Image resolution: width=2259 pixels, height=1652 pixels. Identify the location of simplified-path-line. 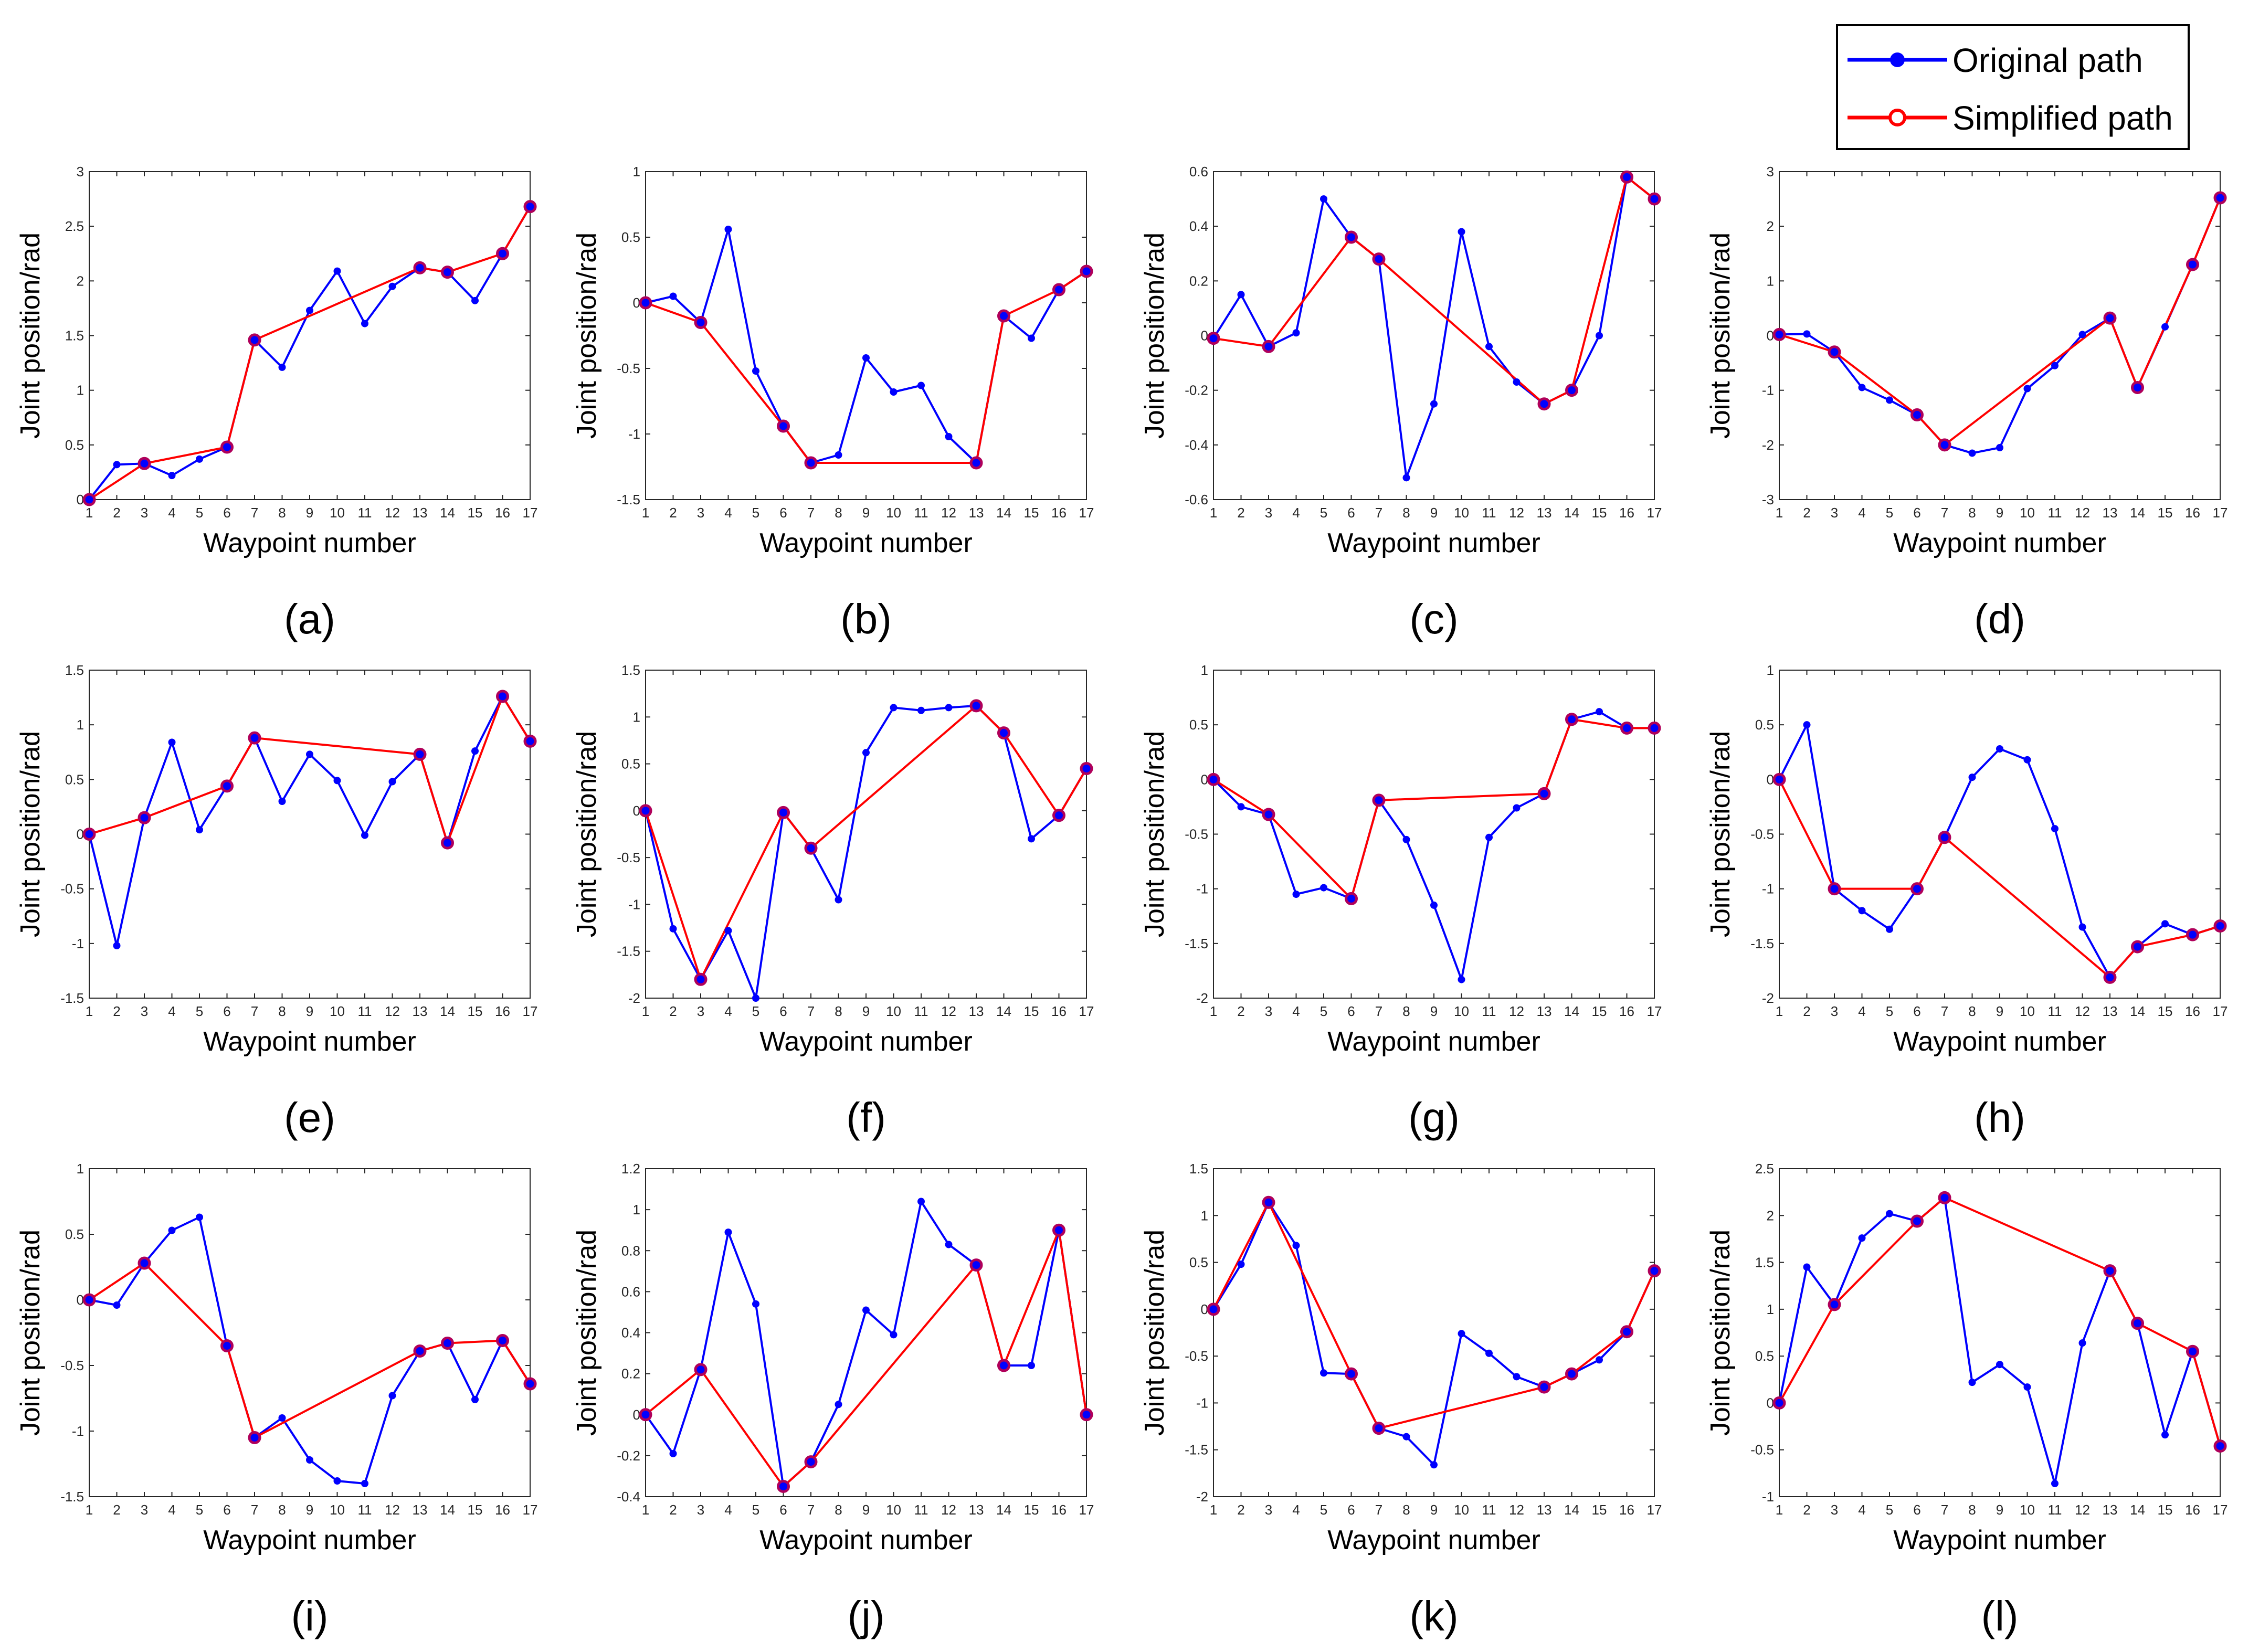
(866, 1358).